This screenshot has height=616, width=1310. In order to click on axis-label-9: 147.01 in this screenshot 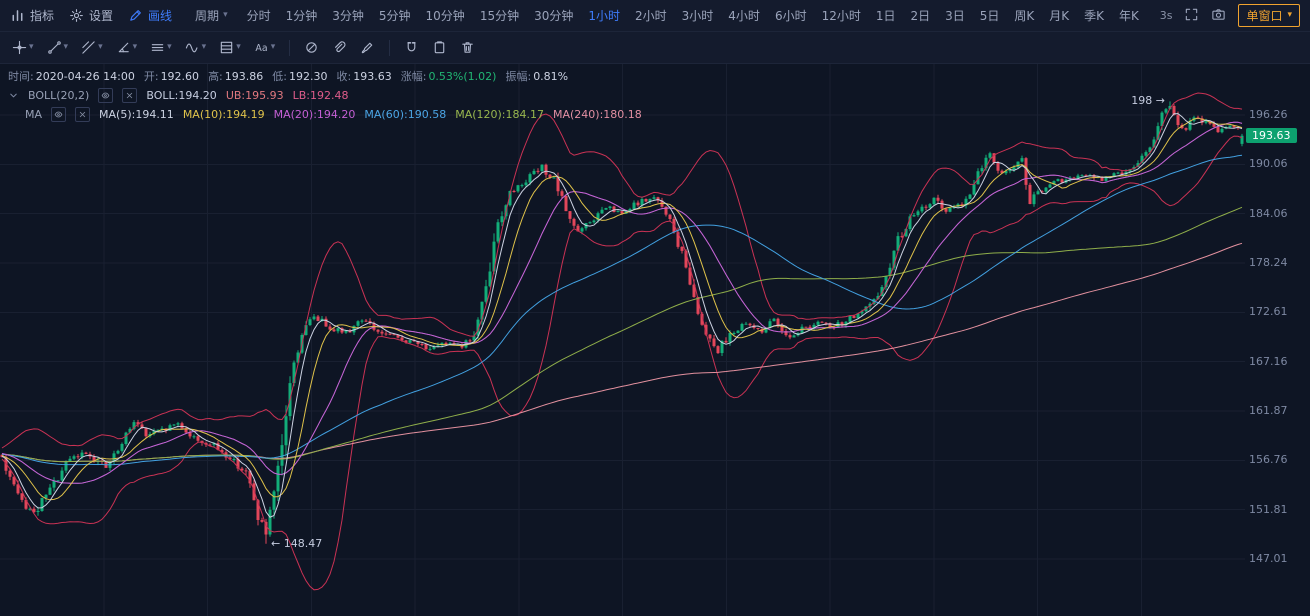, I will do `click(1268, 558)`.